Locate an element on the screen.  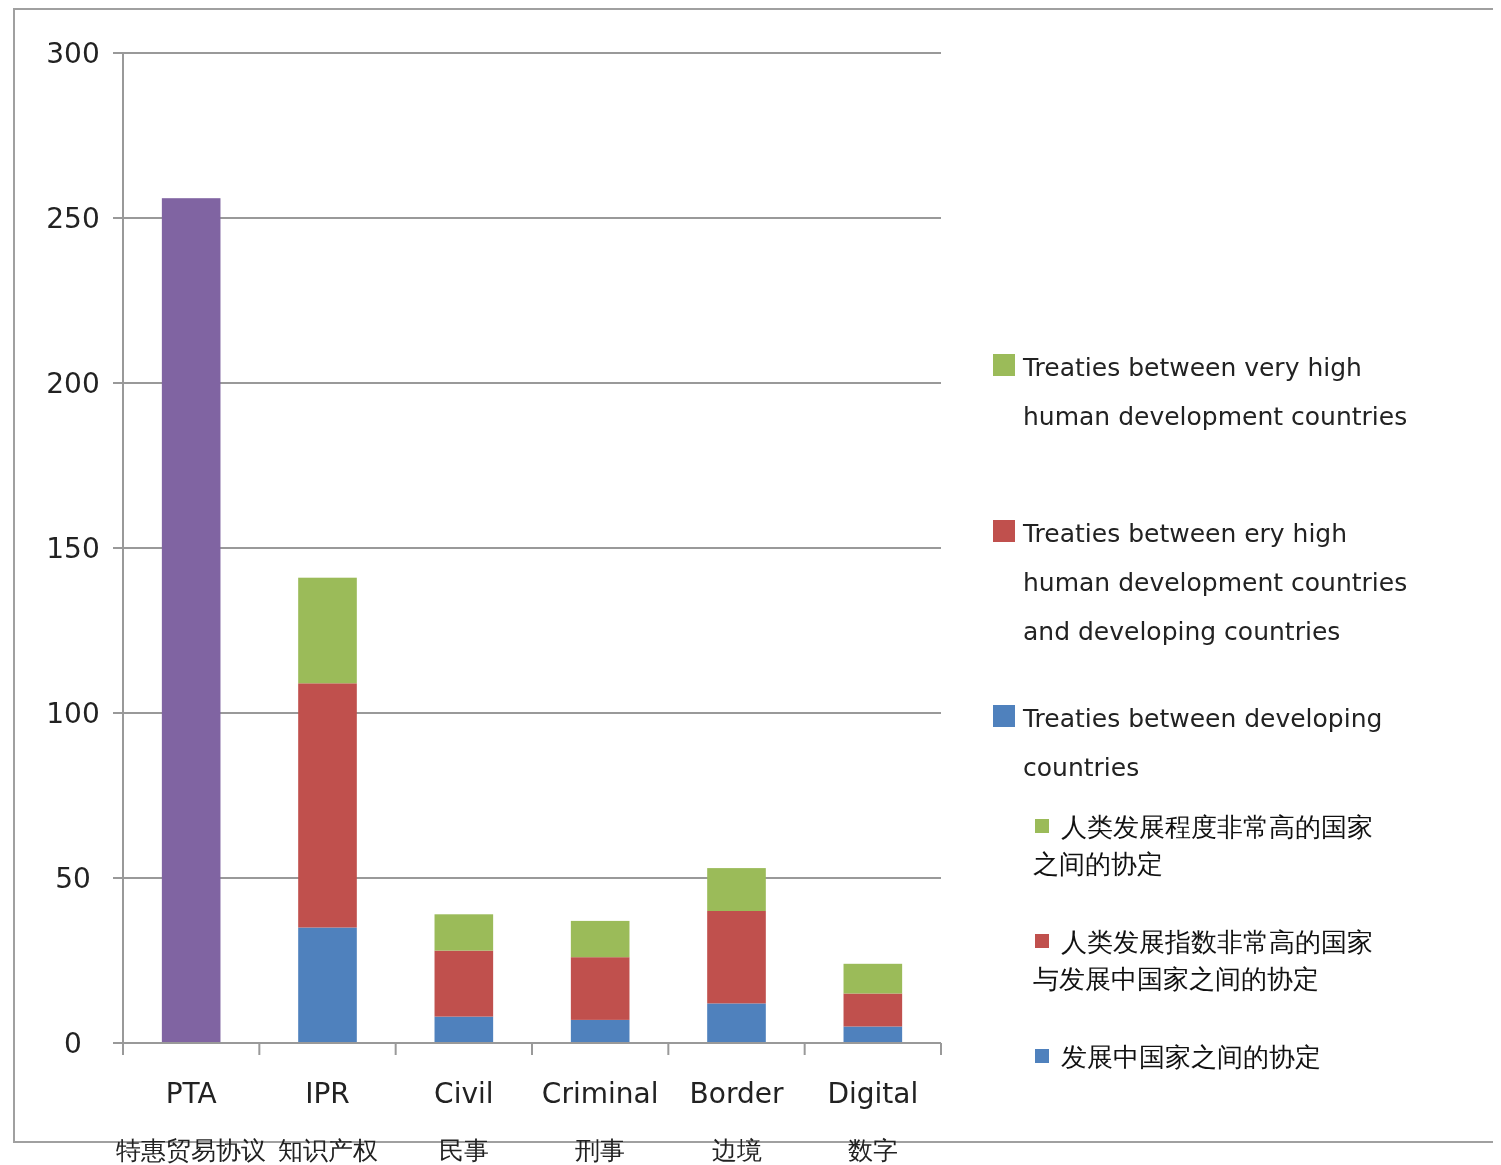
x-tick-label: IPR 知识产权 is located at coordinates (327, 1121).